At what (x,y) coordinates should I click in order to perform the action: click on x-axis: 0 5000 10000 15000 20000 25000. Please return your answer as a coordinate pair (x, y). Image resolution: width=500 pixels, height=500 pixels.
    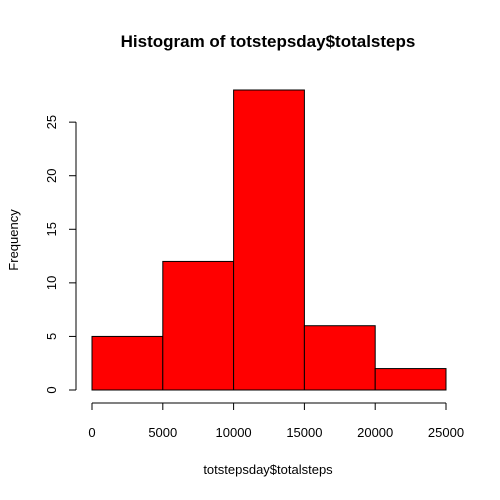
    Looking at the image, I should click on (276, 421).